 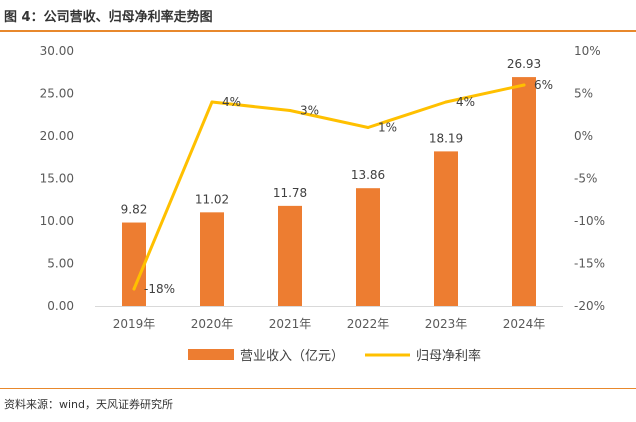 What do you see at coordinates (290, 324) in the screenshot?
I see `category-tick-label: 2021年` at bounding box center [290, 324].